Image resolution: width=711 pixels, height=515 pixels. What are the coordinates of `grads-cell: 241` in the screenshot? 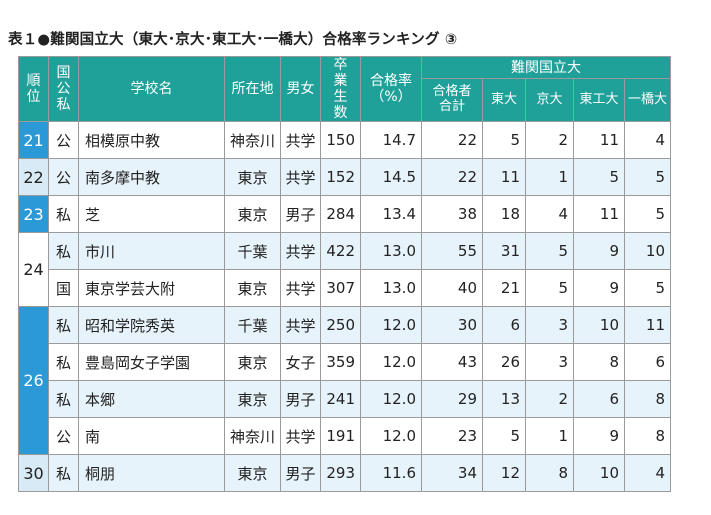 It's located at (340, 399).